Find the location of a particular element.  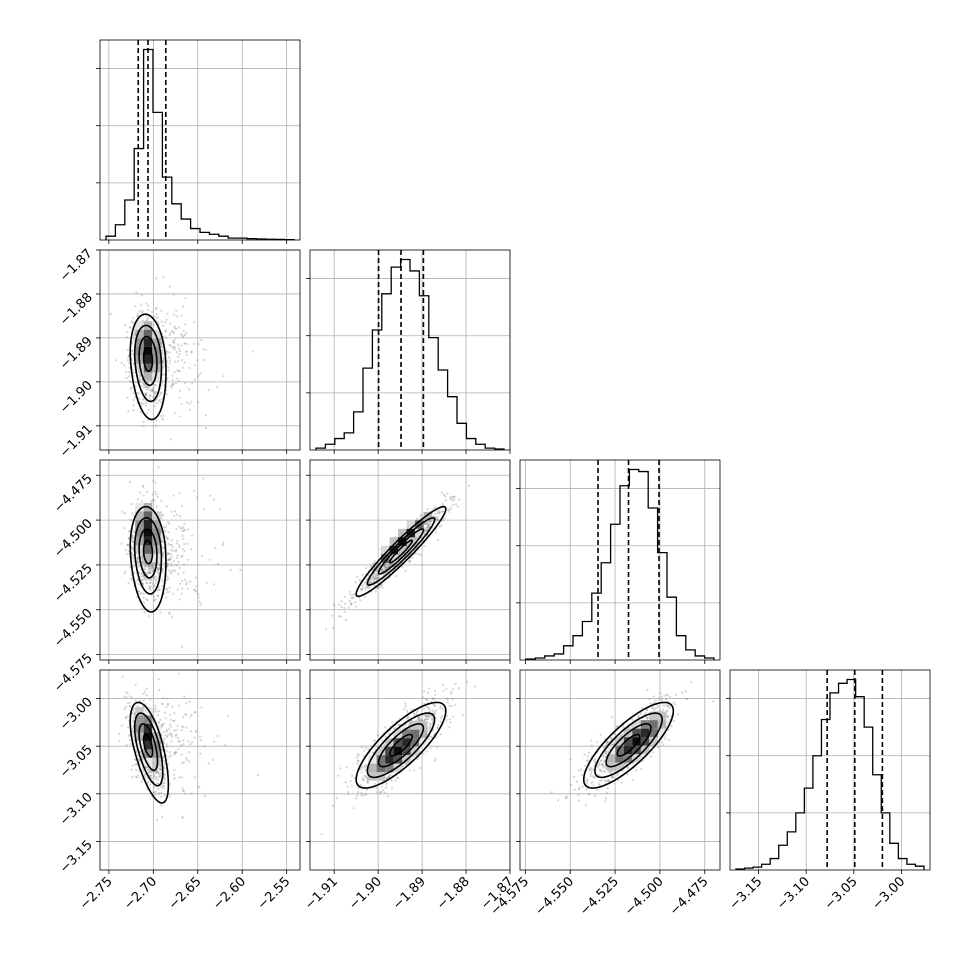

plot-area is located at coordinates (188, 747).